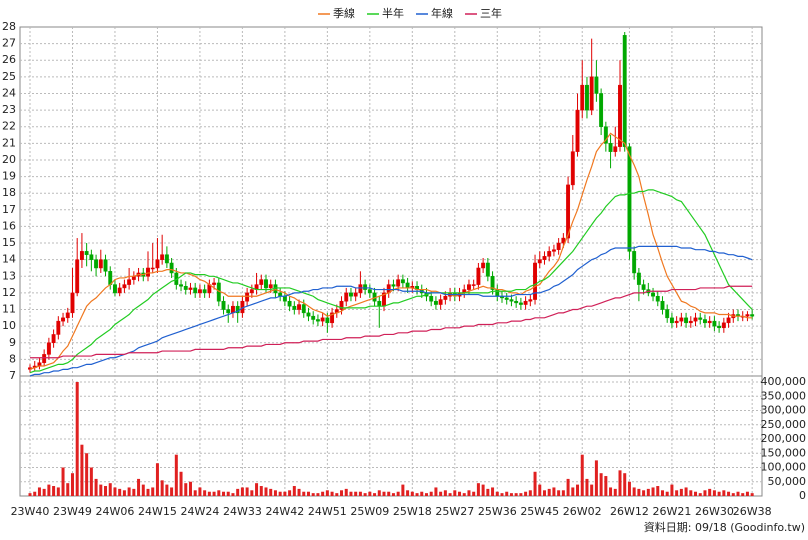 The width and height of the screenshot is (808, 540). I want to click on x-tick-label: 24W51, so click(327, 511).